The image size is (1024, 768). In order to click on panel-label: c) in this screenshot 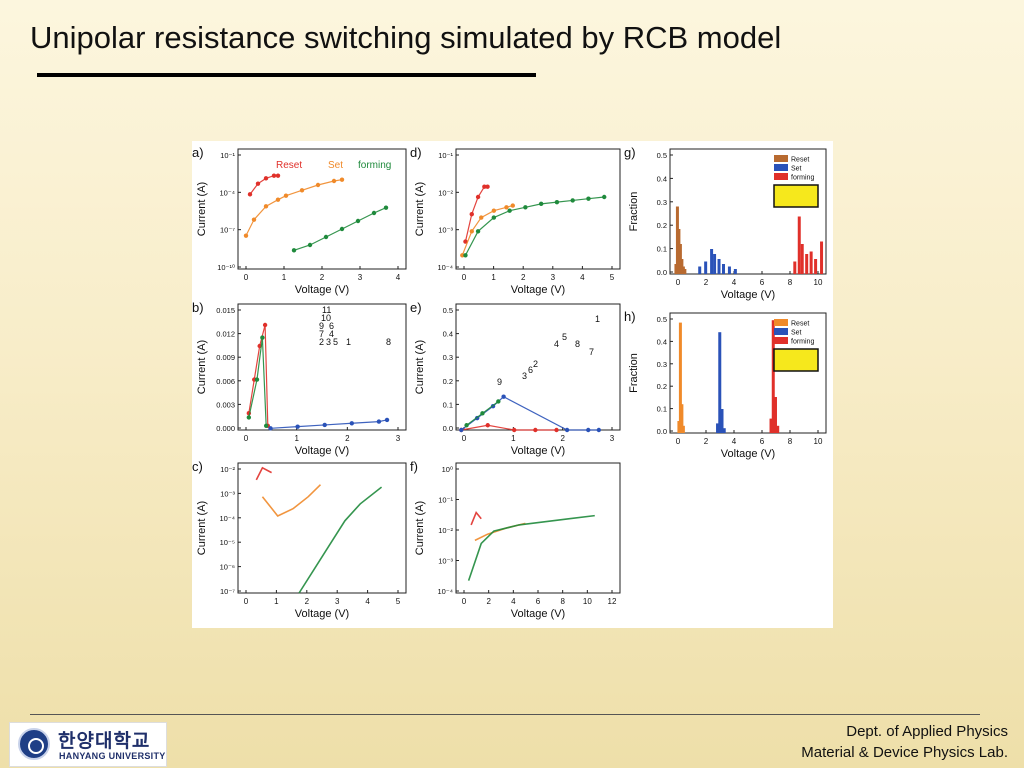, I will do `click(197, 466)`.